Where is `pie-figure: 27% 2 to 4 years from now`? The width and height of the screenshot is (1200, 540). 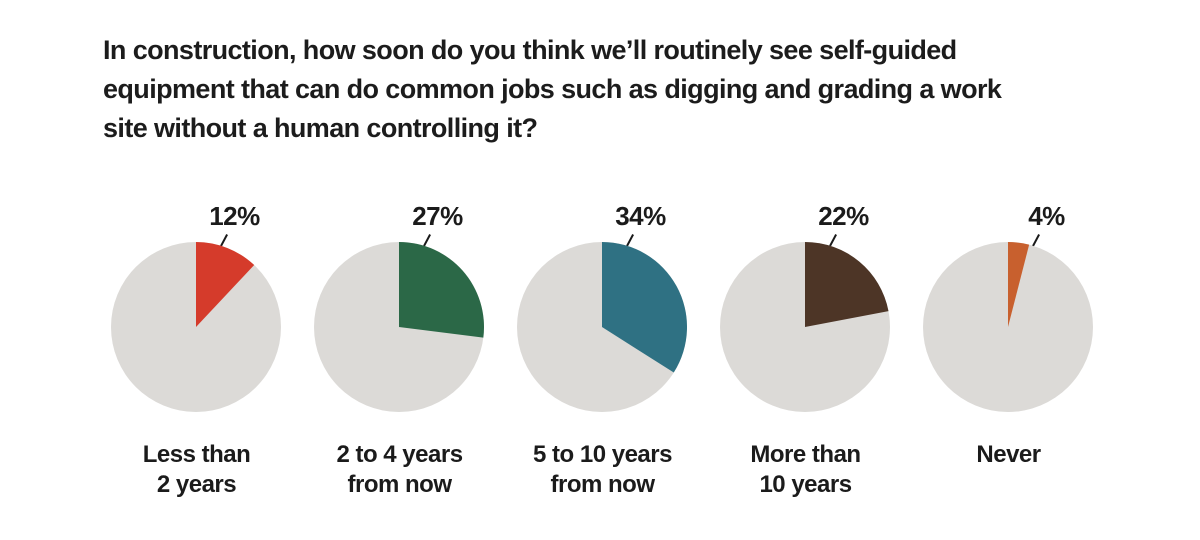 pie-figure: 27% 2 to 4 years from now is located at coordinates (399, 355).